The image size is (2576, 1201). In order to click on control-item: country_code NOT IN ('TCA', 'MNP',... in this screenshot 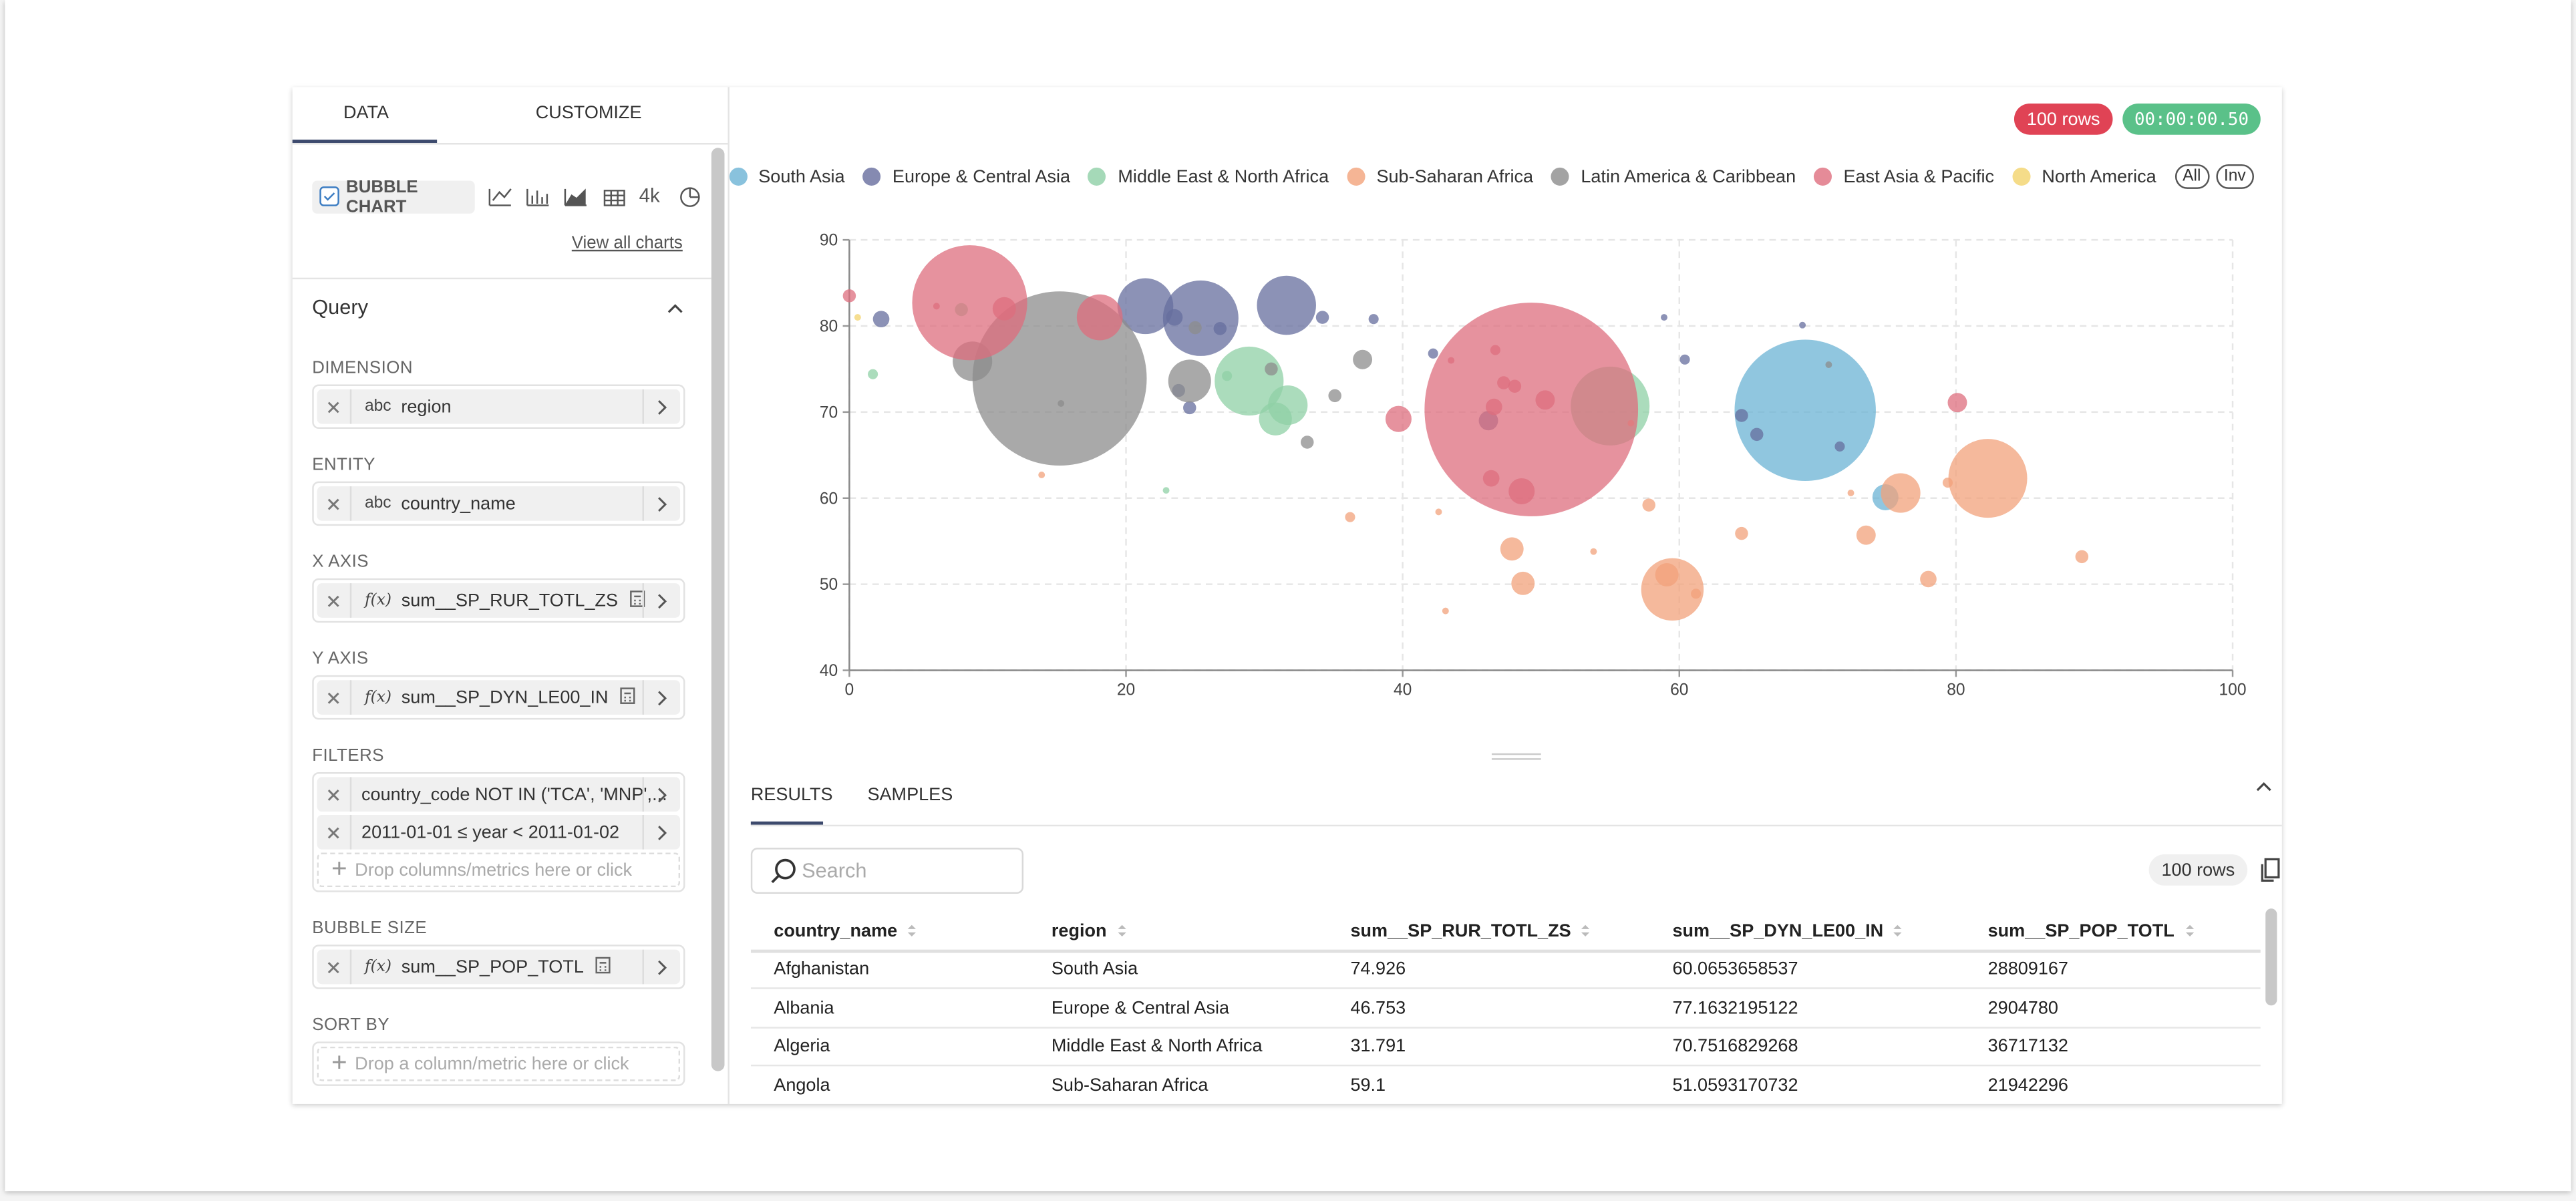, I will do `click(499, 794)`.